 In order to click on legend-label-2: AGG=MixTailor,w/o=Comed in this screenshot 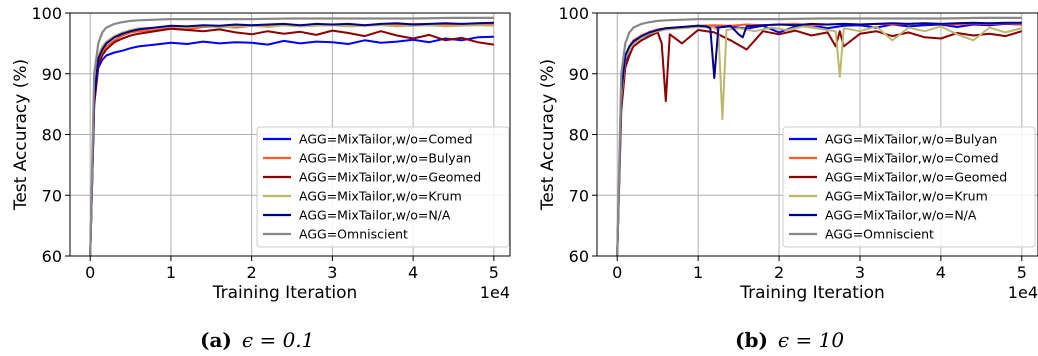, I will do `click(912, 158)`.